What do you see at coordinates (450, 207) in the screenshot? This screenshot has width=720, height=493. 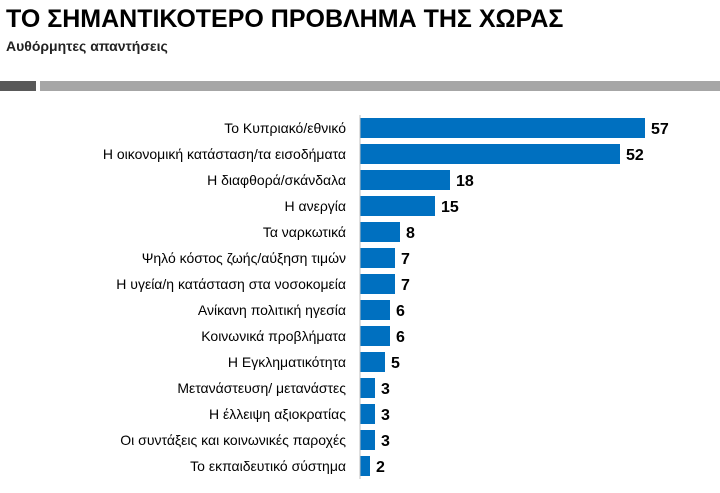 I see `value-label: 15` at bounding box center [450, 207].